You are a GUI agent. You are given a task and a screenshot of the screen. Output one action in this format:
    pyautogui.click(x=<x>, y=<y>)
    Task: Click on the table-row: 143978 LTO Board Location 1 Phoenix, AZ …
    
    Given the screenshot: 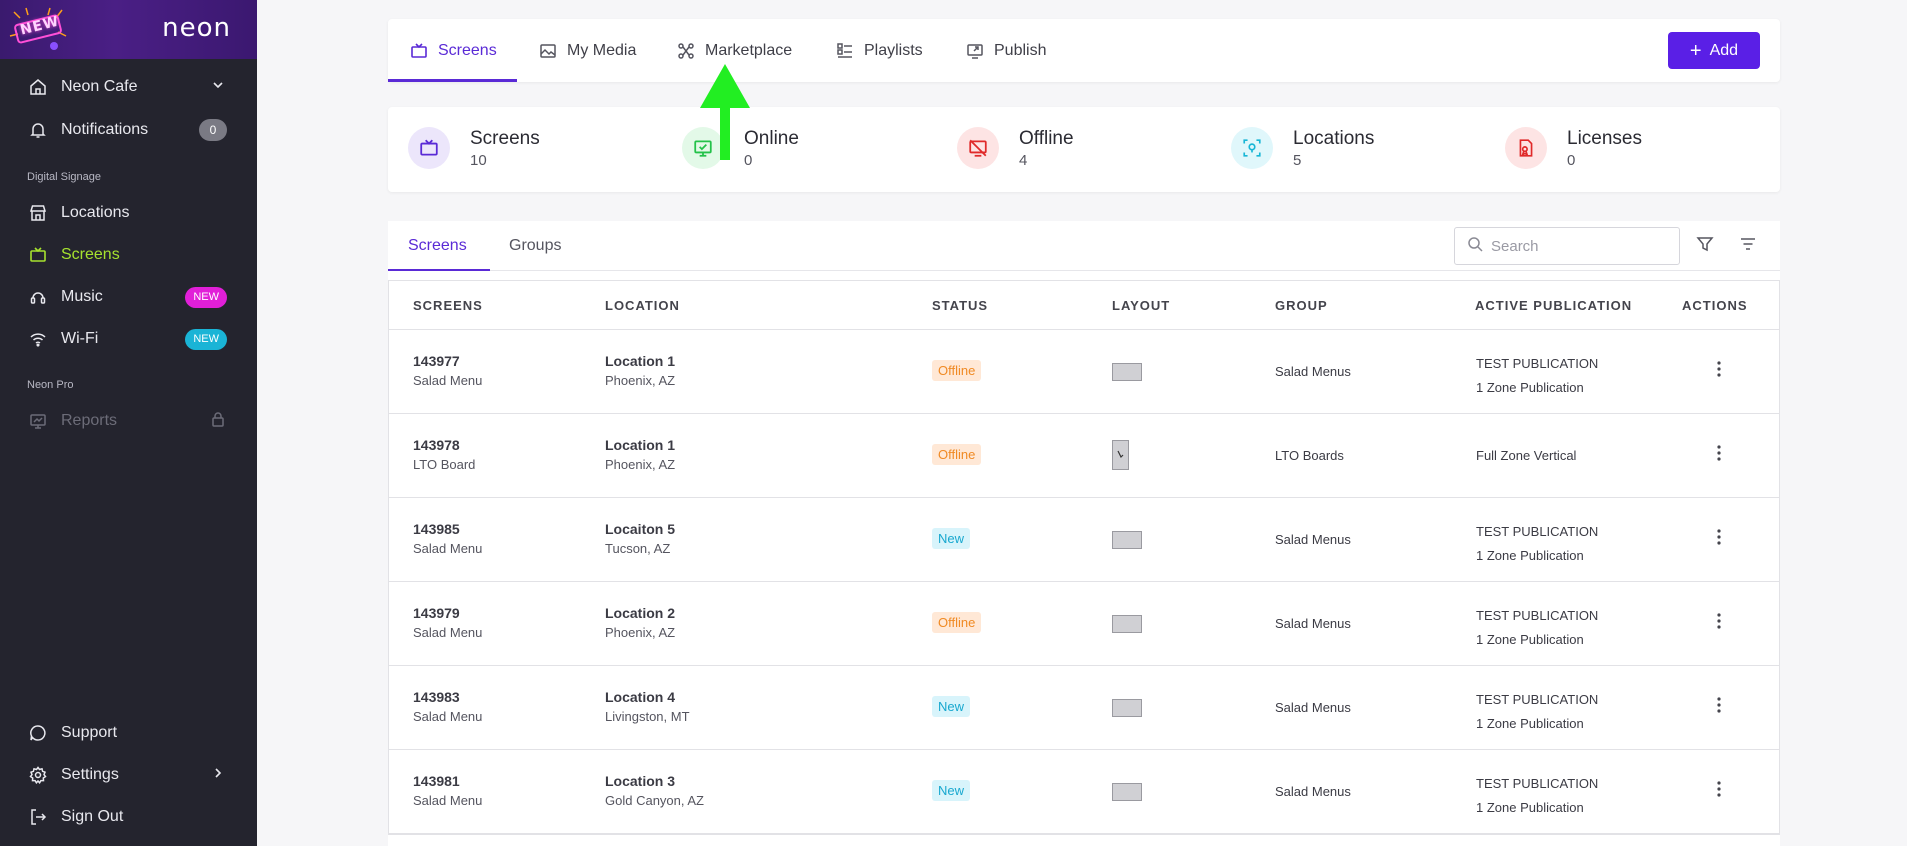 What is the action you would take?
    pyautogui.click(x=1084, y=456)
    